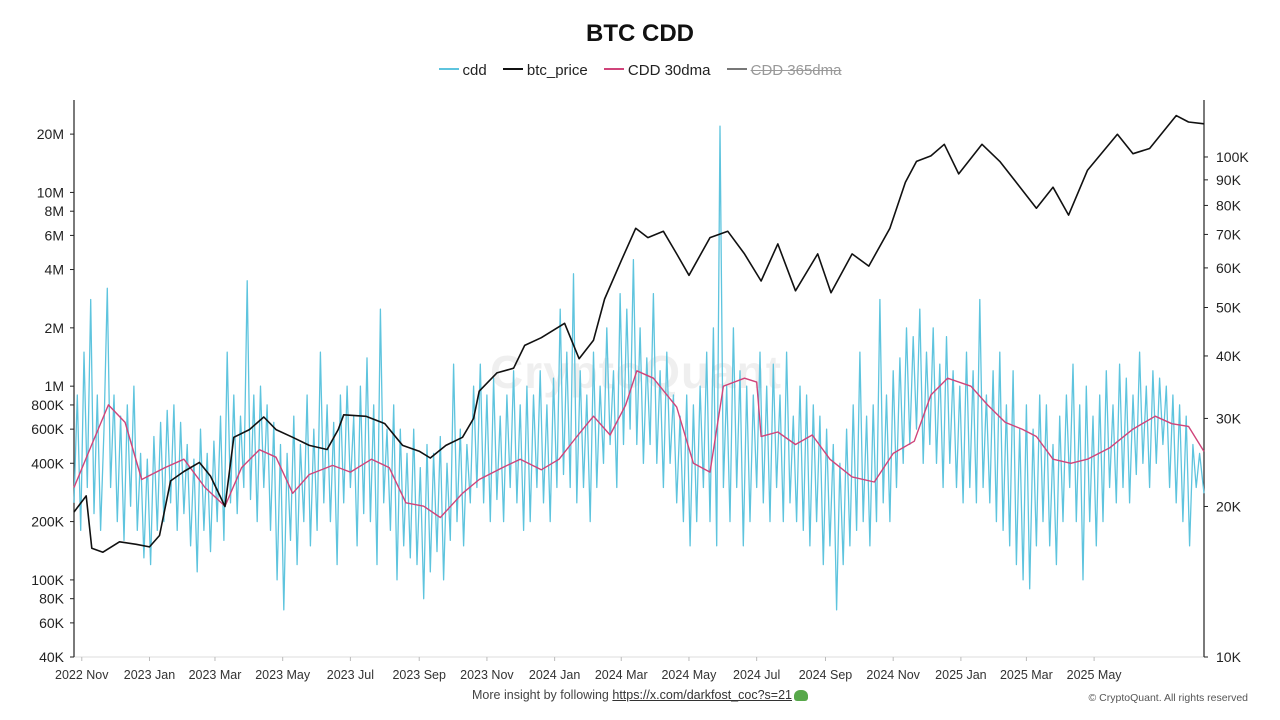 Image resolution: width=1280 pixels, height=720 pixels. I want to click on x-tick-label: 2025 Mar, so click(1026, 675).